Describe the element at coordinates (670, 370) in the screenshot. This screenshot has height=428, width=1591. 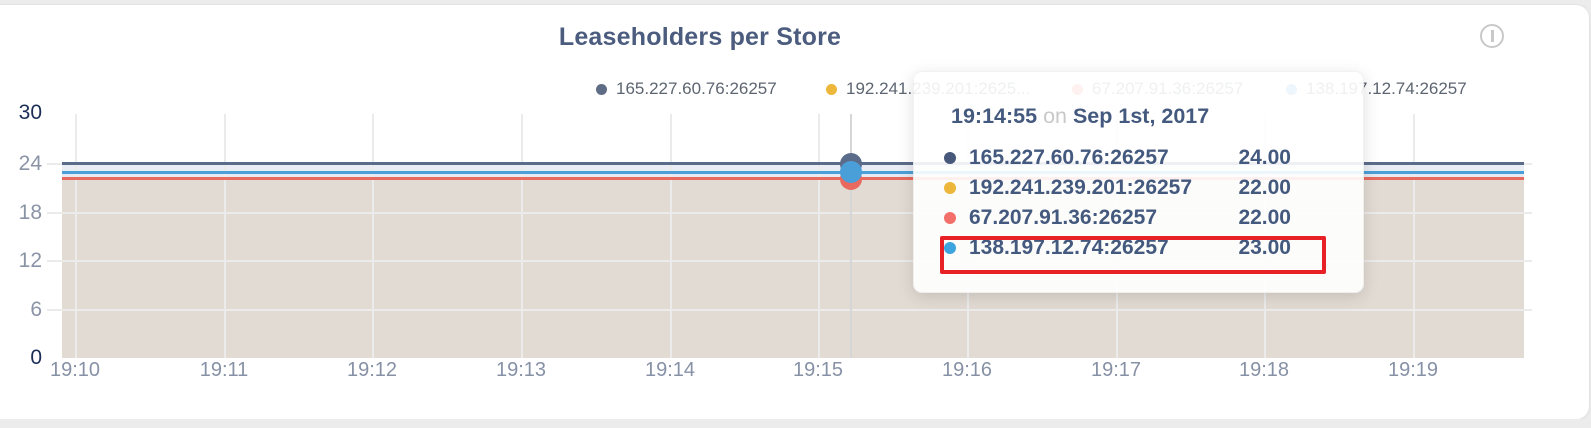
I see `x-axis-label: 19:14` at that location.